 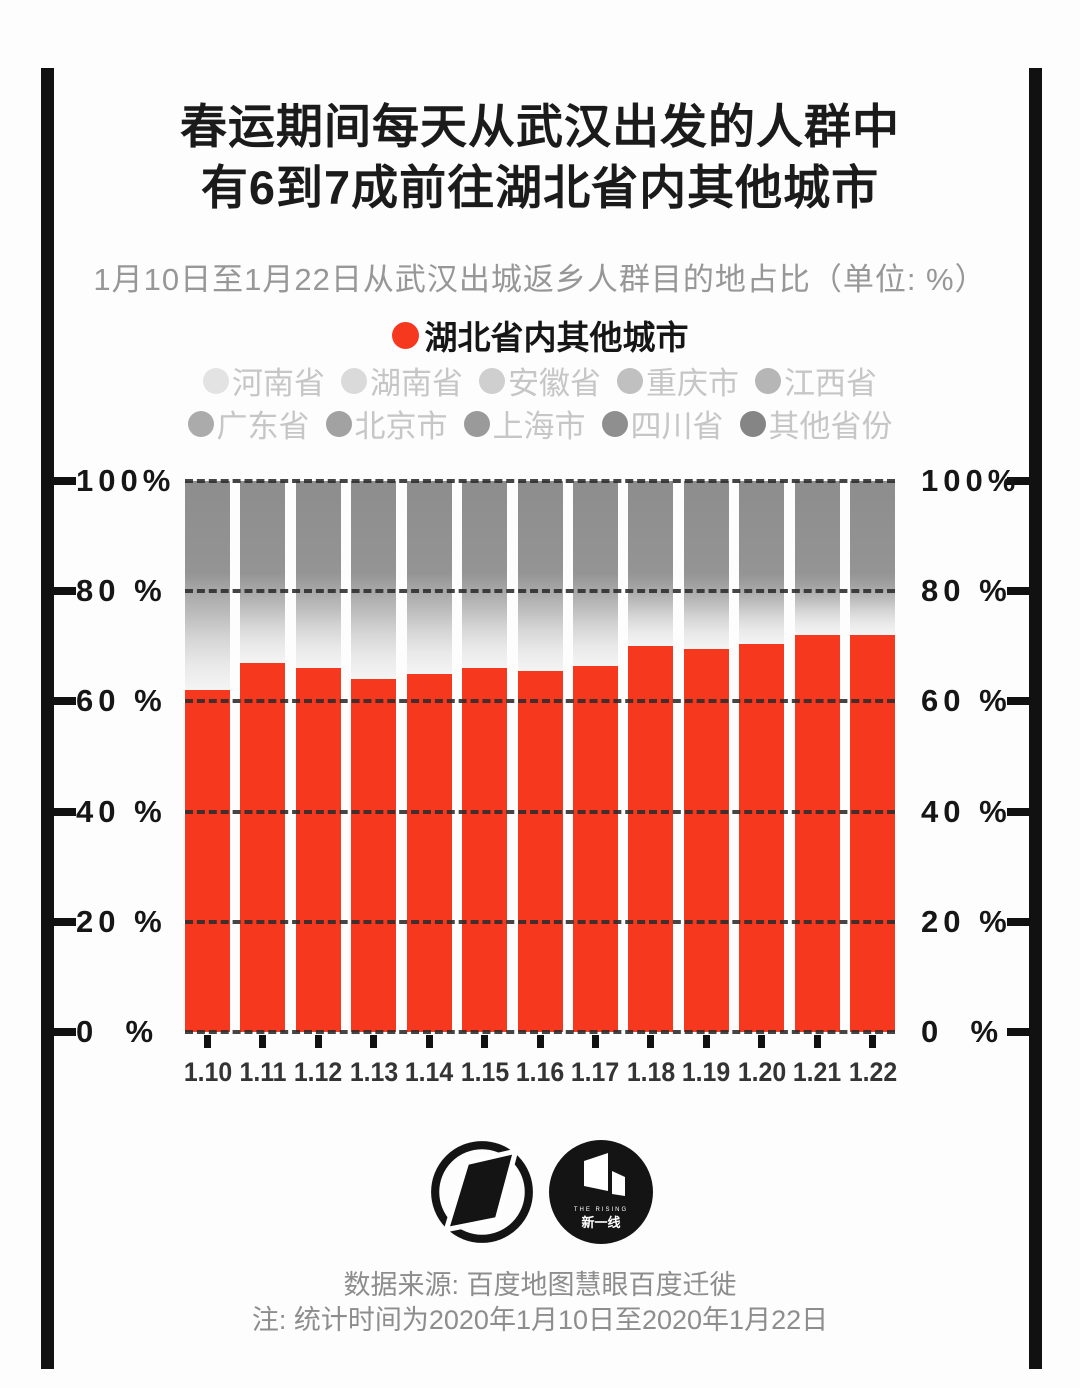 What do you see at coordinates (540, 126) in the screenshot?
I see `title-line-1: 春运期间每天从武汉出发的人群中` at bounding box center [540, 126].